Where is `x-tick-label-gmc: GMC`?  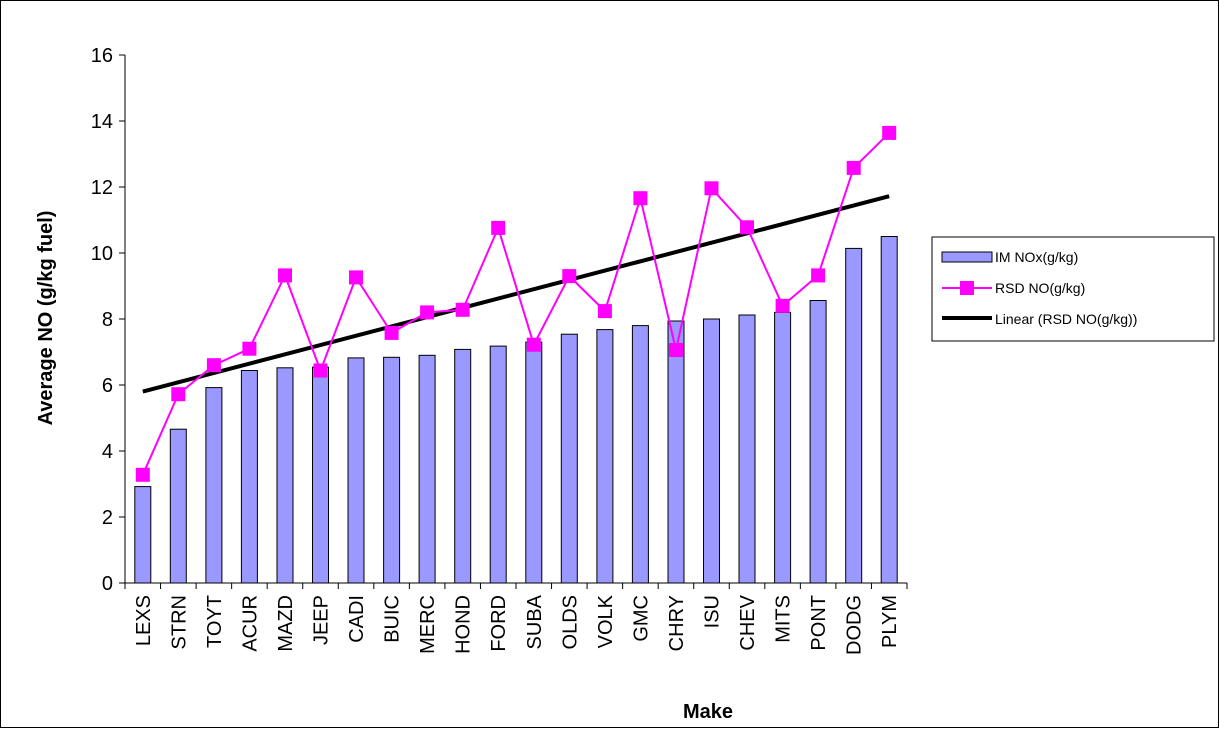 x-tick-label-gmc: GMC is located at coordinates (641, 618).